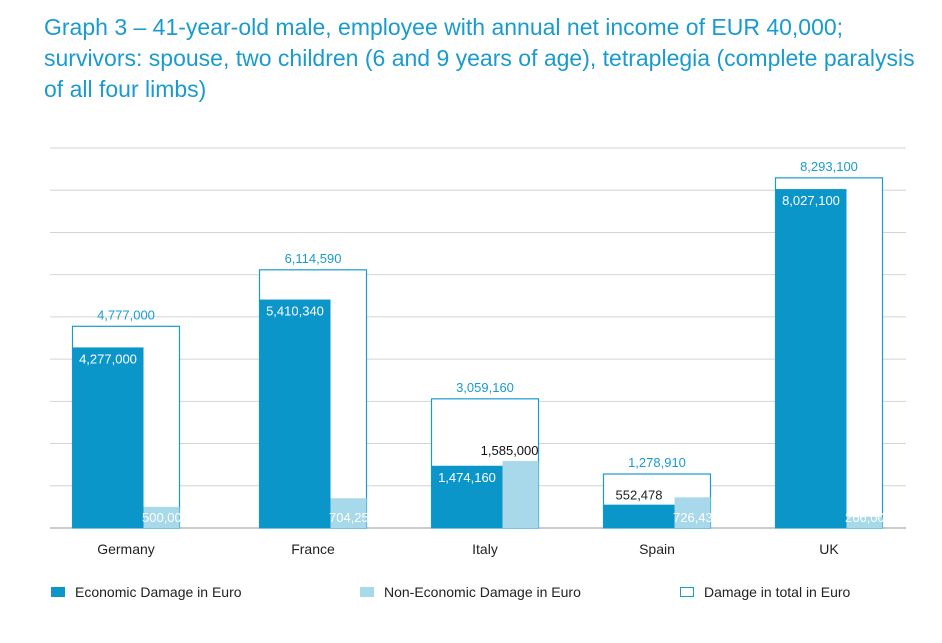 The width and height of the screenshot is (942, 643). Describe the element at coordinates (485, 549) in the screenshot. I see `x-tick-label: Italy` at that location.